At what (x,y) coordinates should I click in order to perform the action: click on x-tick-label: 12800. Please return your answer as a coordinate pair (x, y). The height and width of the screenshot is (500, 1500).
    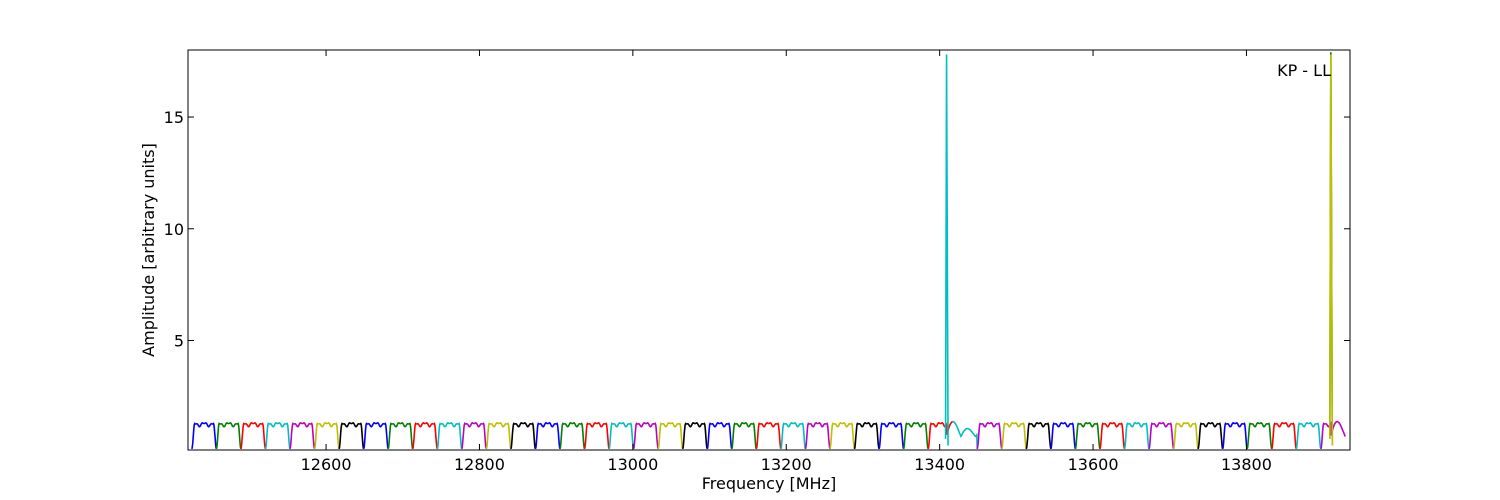
    Looking at the image, I should click on (479, 464).